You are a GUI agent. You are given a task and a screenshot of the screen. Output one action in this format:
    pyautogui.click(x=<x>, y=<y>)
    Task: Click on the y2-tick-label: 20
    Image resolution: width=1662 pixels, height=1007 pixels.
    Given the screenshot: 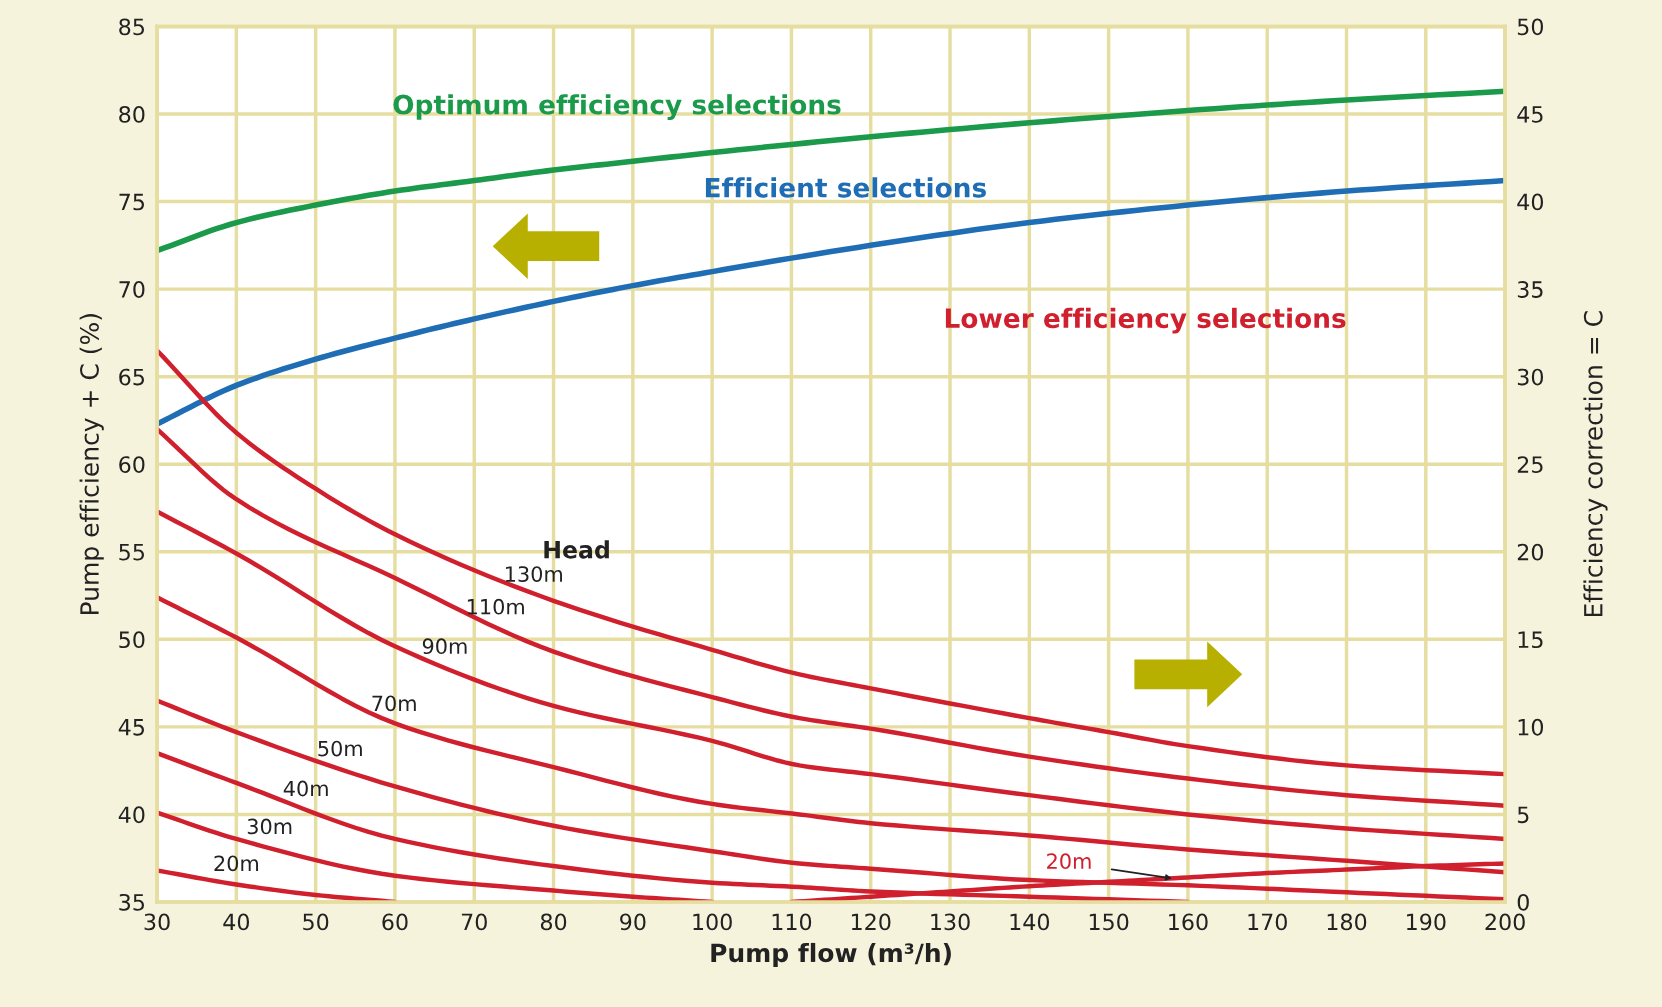 What is the action you would take?
    pyautogui.click(x=1530, y=552)
    